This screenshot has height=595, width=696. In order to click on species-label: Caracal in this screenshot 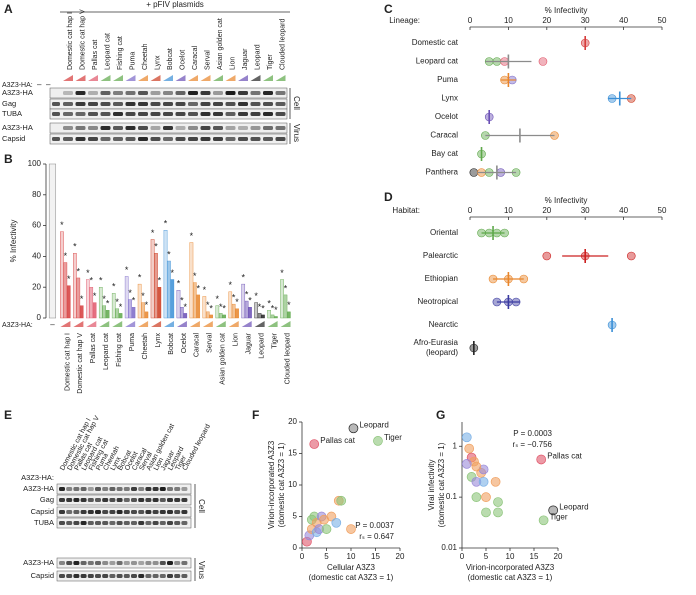, I will do `click(195, 57)`.